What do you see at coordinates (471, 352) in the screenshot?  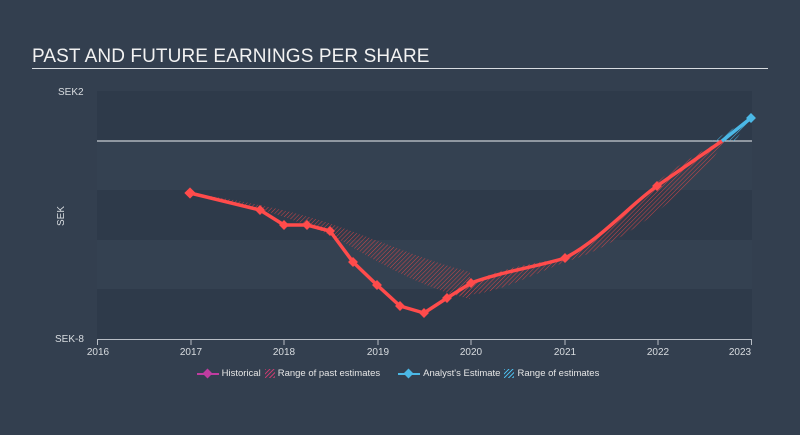 I see `x-tick-2020: 2020` at bounding box center [471, 352].